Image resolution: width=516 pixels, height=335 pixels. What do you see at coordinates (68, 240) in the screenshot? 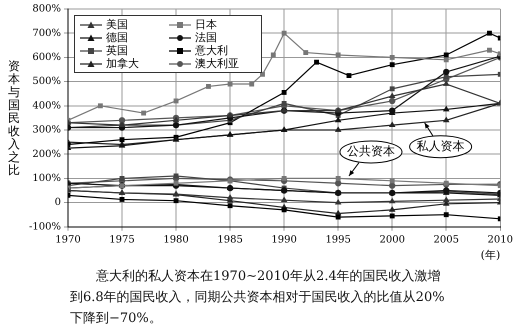
I see `x-tick-label: 1970` at bounding box center [68, 240].